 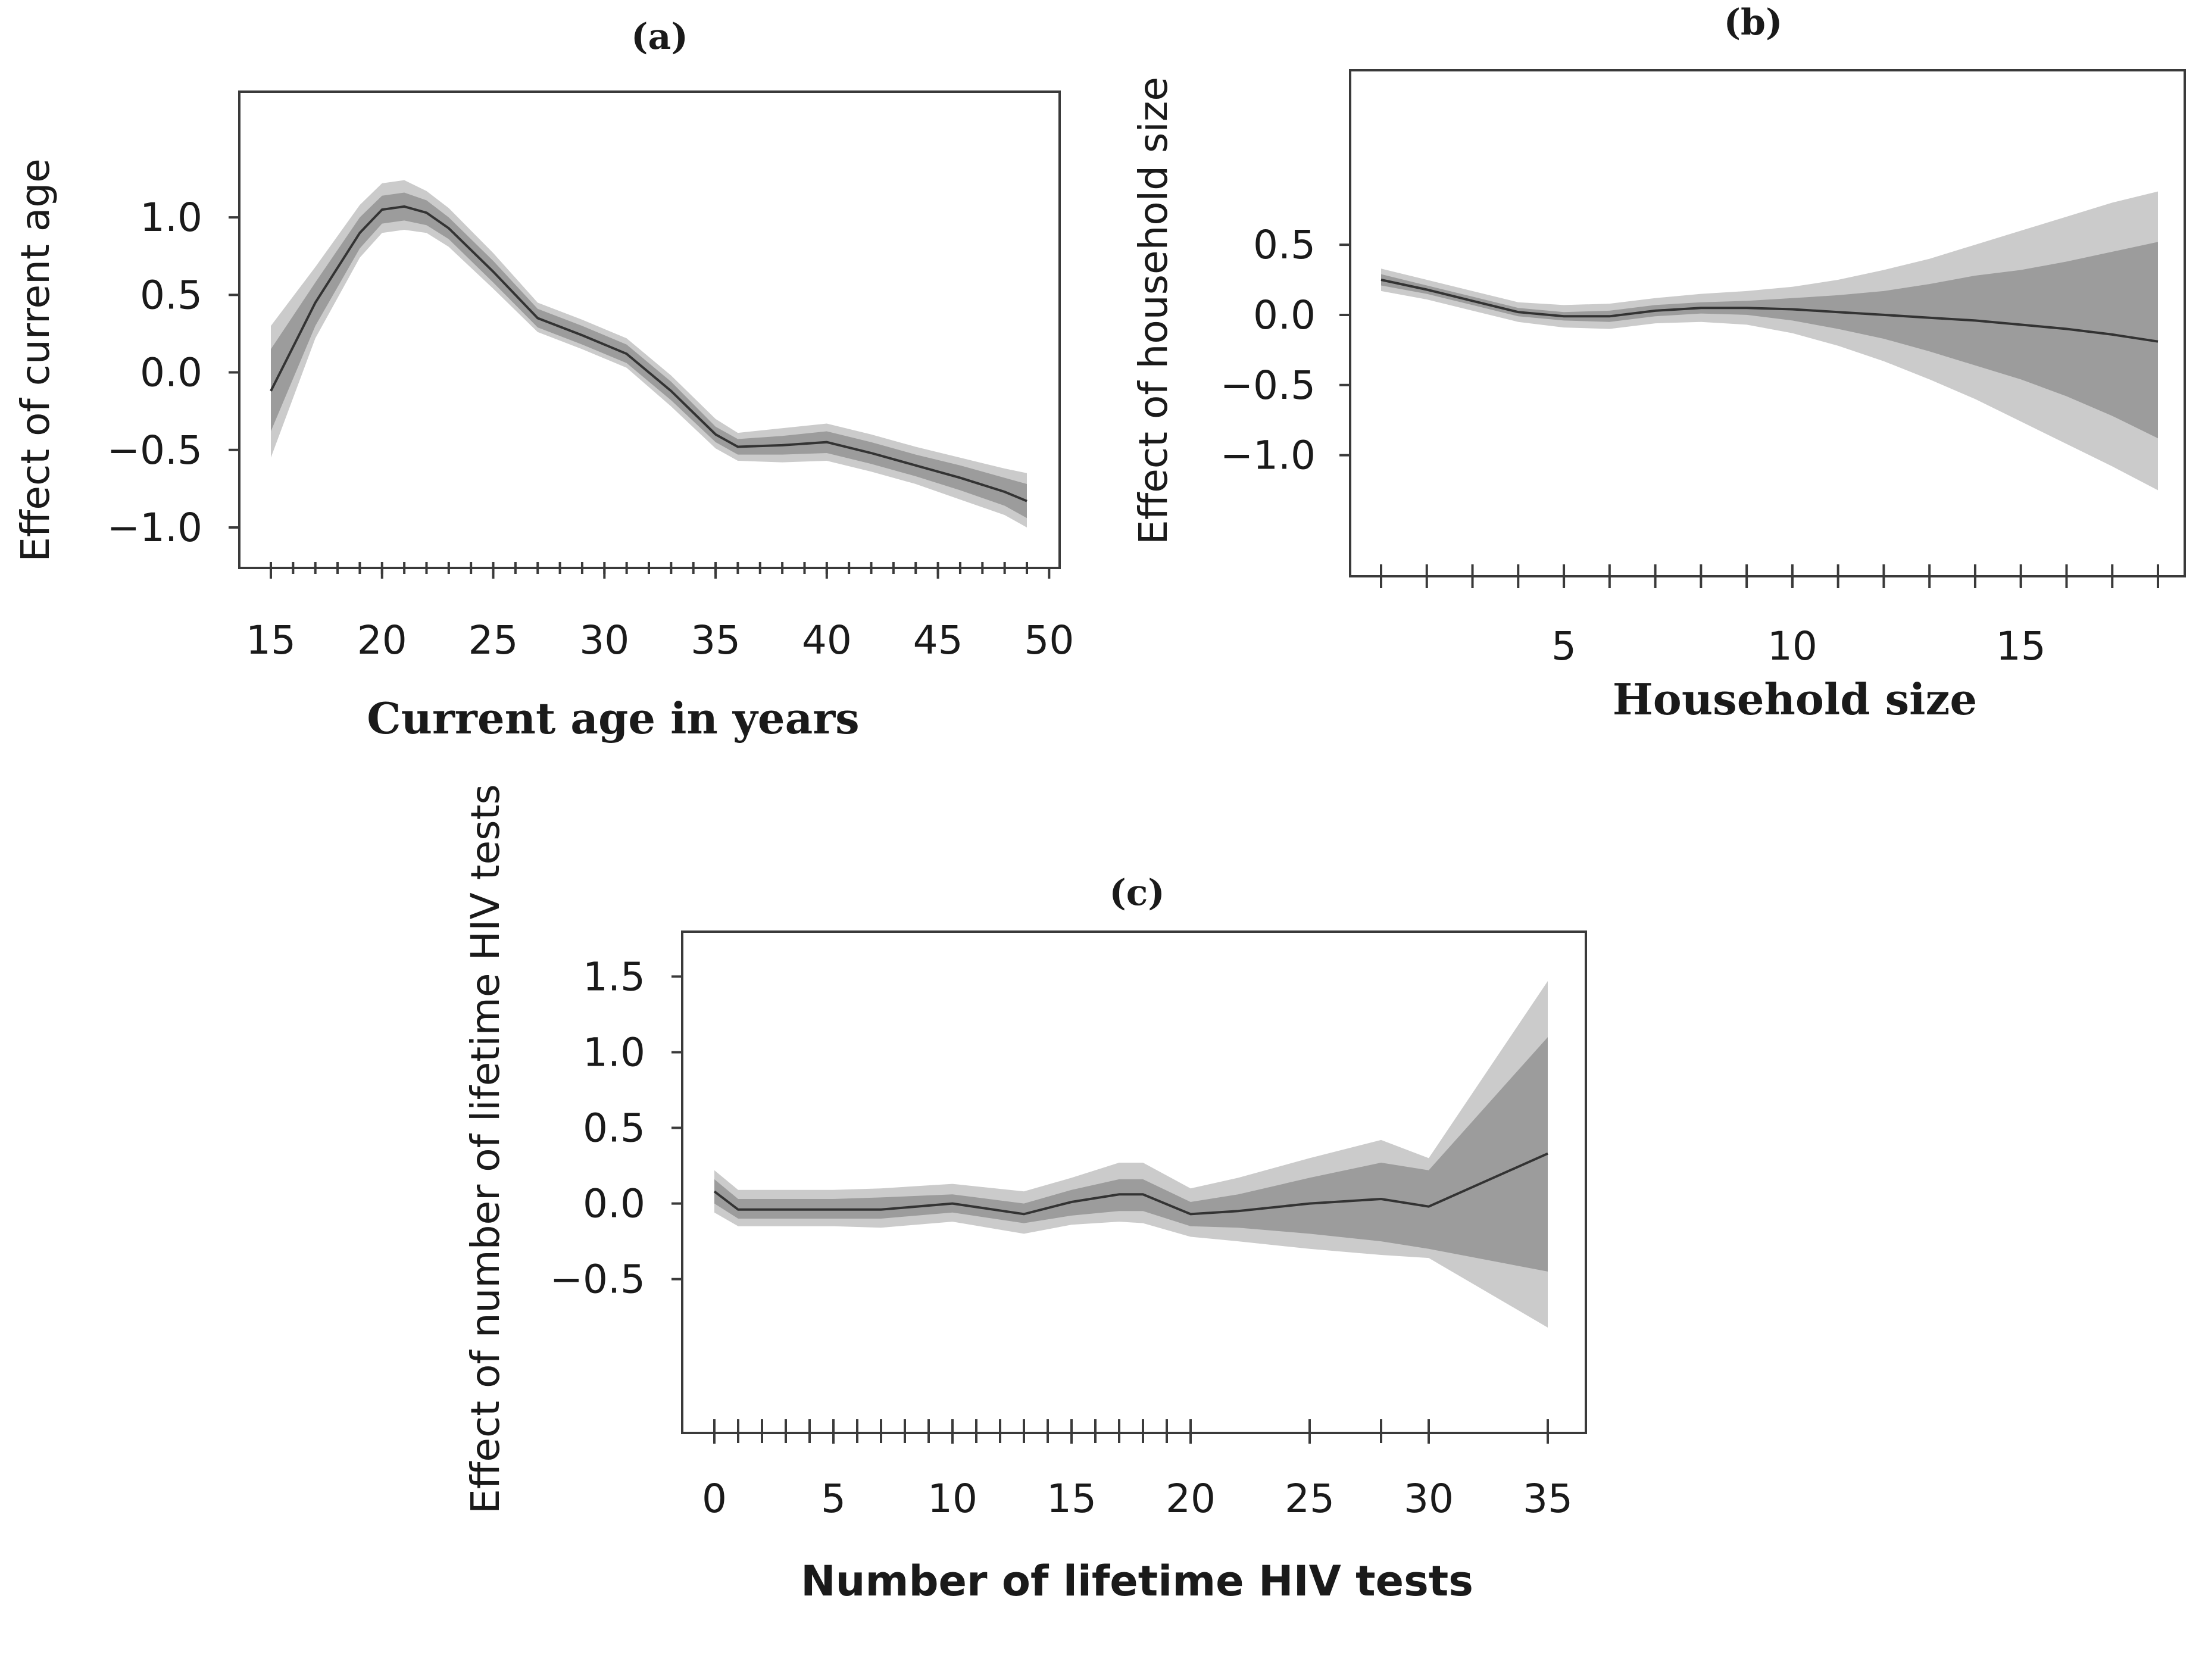 I want to click on panel-c-y-tick-label: 1.5, so click(x=614, y=977).